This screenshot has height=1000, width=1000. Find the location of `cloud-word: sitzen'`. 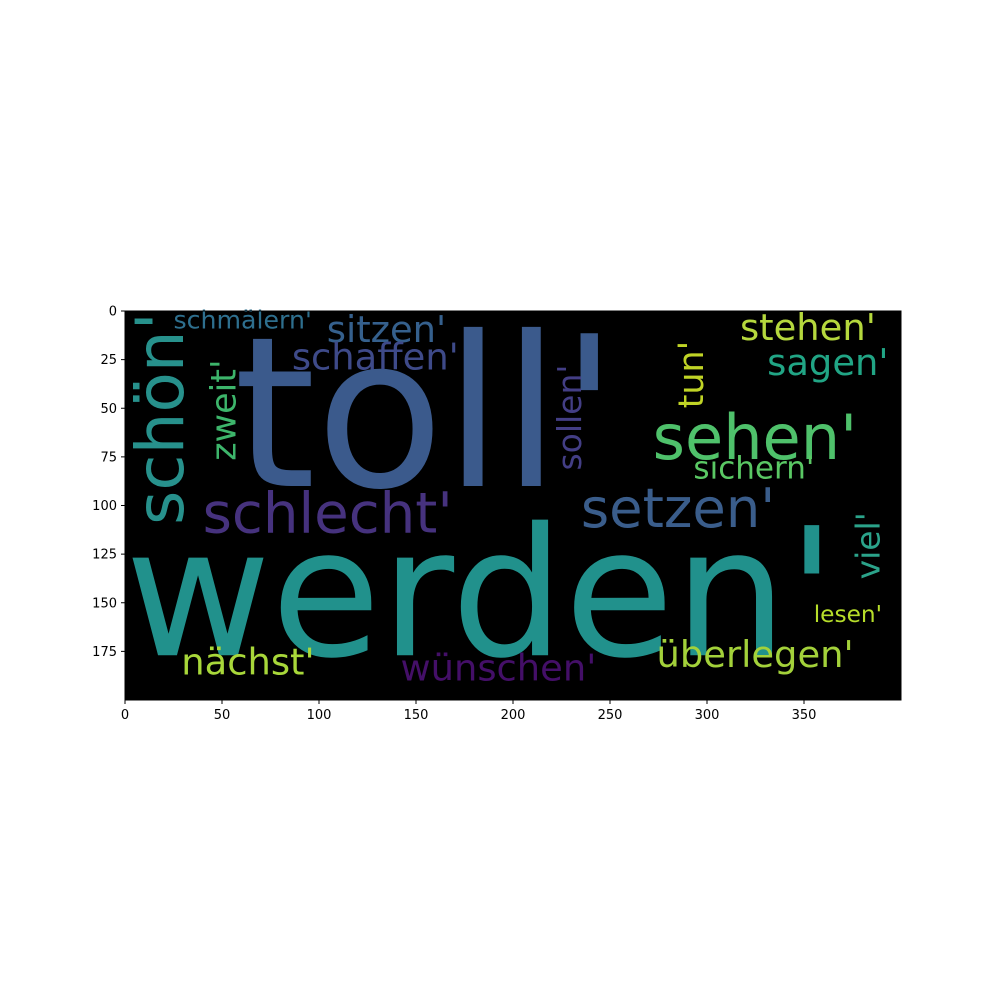

cloud-word: sitzen' is located at coordinates (386, 329).